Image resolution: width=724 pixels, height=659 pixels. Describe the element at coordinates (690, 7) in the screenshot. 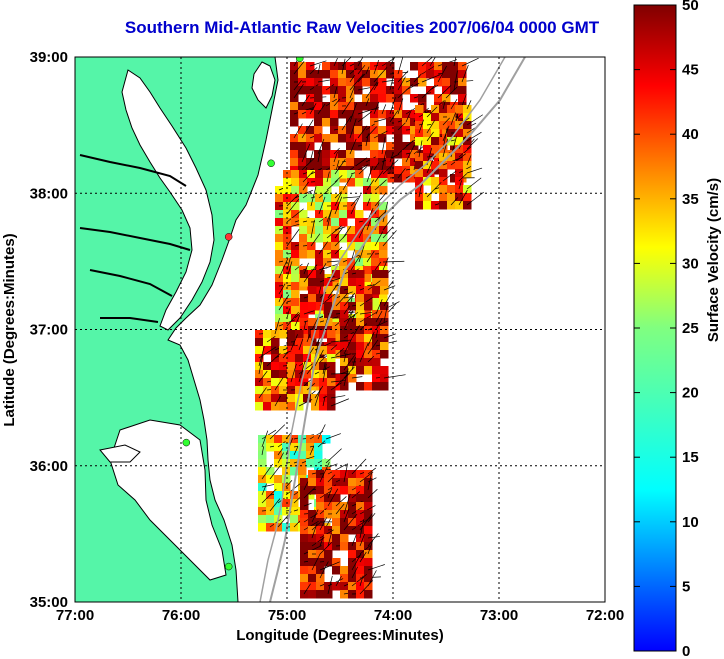

I see `colorbar-tick-label: 50` at that location.